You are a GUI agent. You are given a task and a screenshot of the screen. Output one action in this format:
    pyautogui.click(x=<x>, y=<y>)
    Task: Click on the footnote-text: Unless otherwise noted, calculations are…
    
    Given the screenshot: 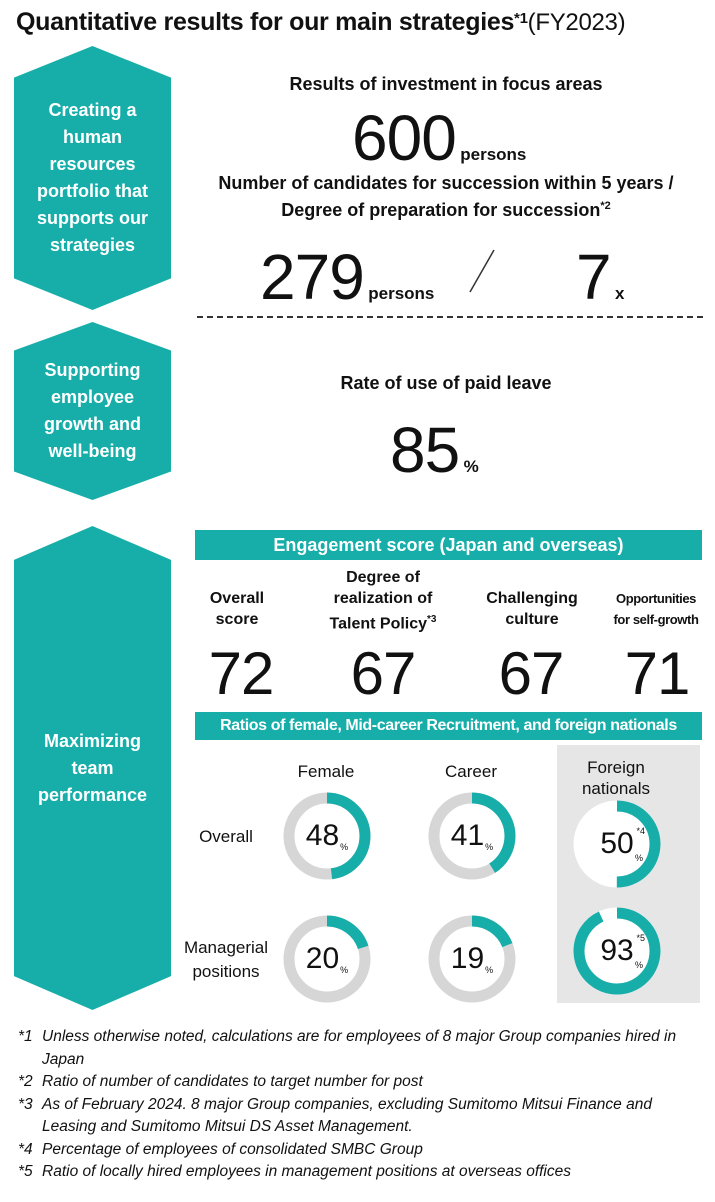 What is the action you would take?
    pyautogui.click(x=359, y=1048)
    